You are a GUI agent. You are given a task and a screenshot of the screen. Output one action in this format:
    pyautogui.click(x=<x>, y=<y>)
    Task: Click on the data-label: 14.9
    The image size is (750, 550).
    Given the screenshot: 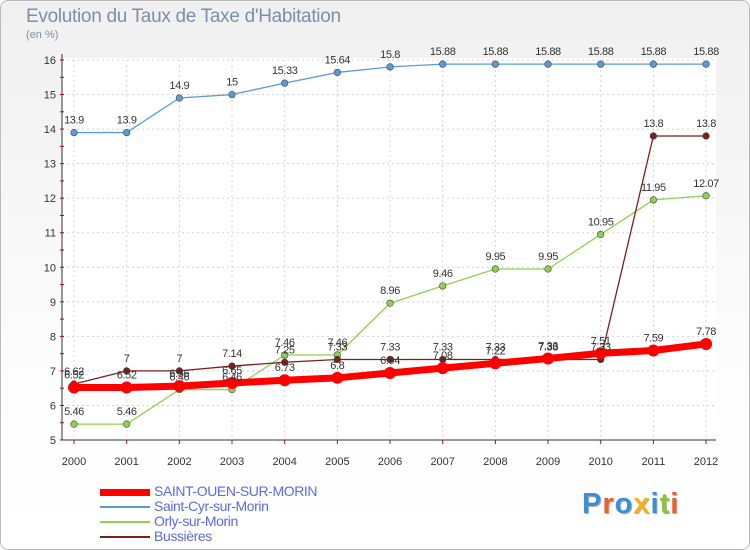 What is the action you would take?
    pyautogui.click(x=179, y=86)
    